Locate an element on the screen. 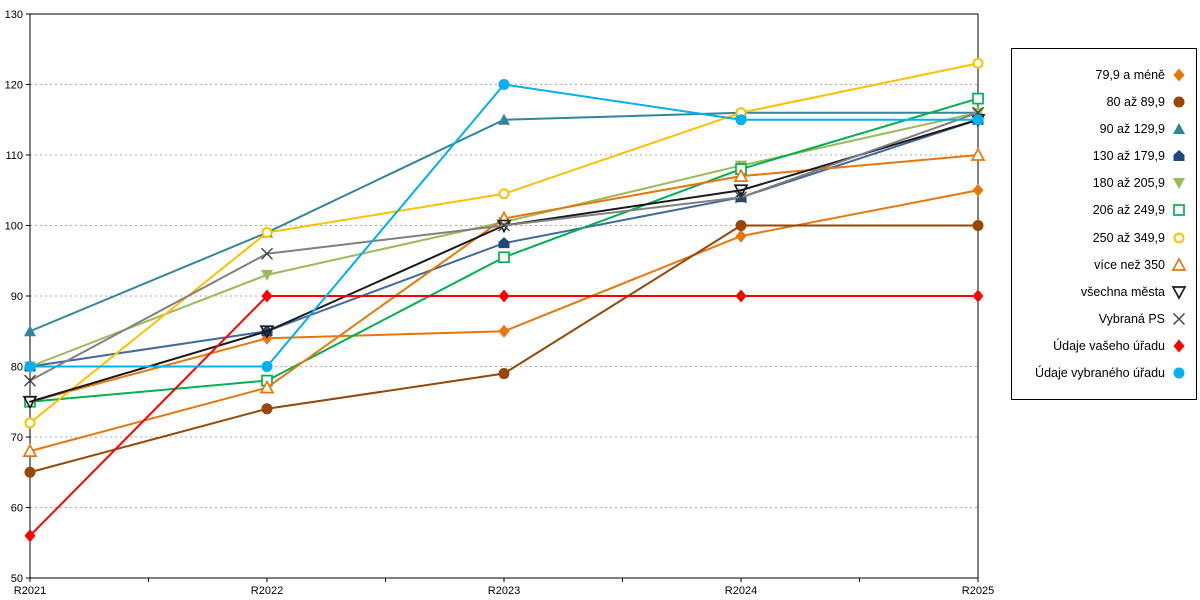  y-axis-tick-label: 60 is located at coordinates (17, 509).